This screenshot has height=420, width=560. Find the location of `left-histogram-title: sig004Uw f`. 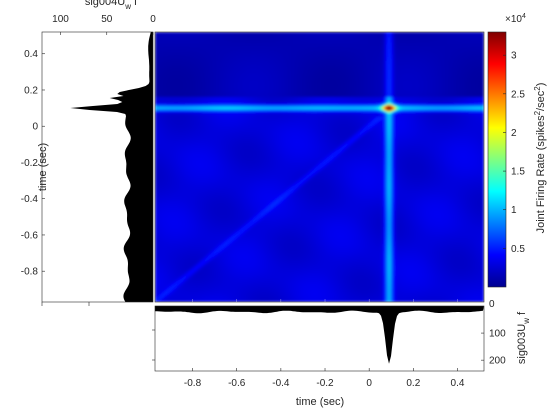

left-histogram-title: sig004Uw f is located at coordinates (111, 5).